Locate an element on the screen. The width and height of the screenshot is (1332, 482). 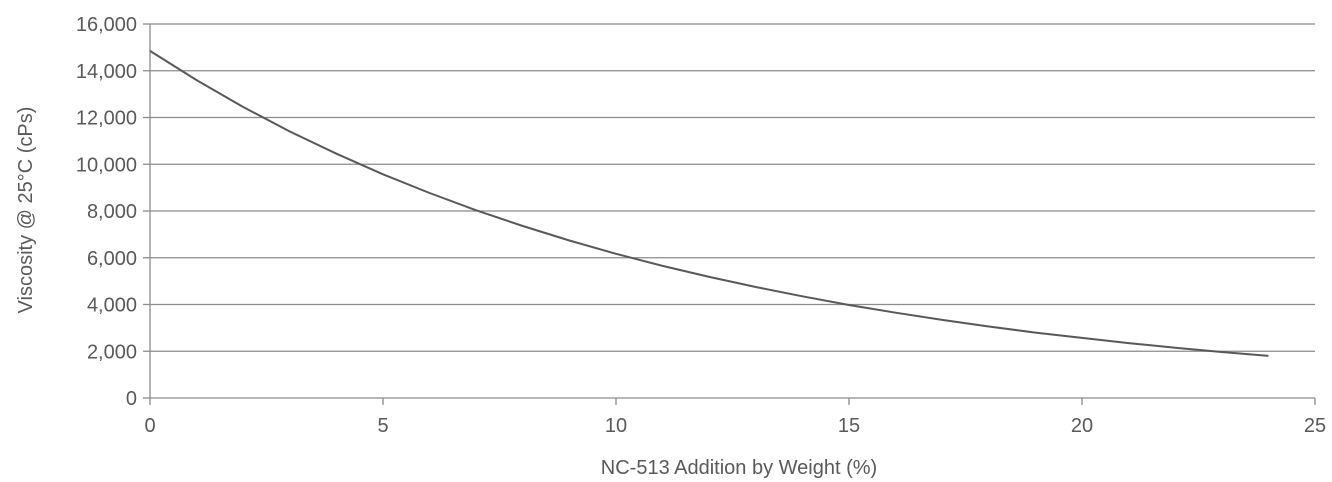
y-tick-label: 4,000 is located at coordinates (112, 306).